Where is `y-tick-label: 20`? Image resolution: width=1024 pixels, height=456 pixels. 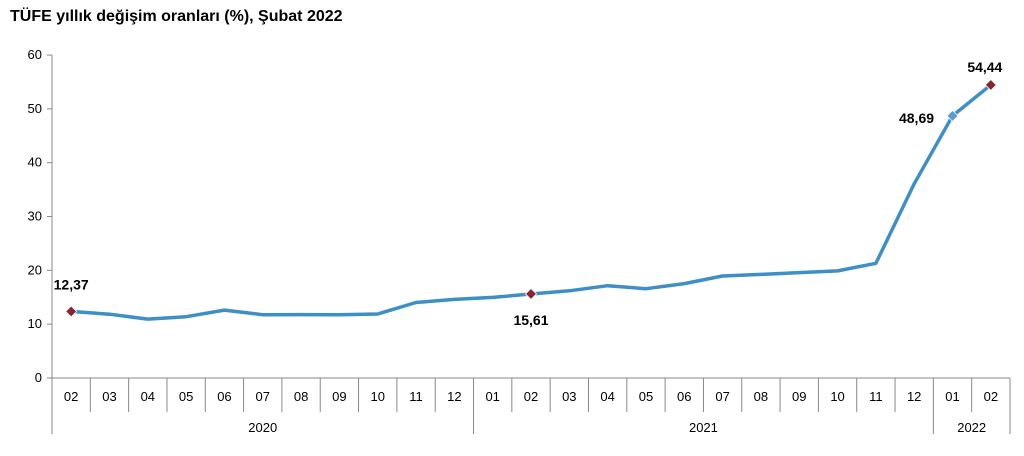
y-tick-label: 20 is located at coordinates (35, 269).